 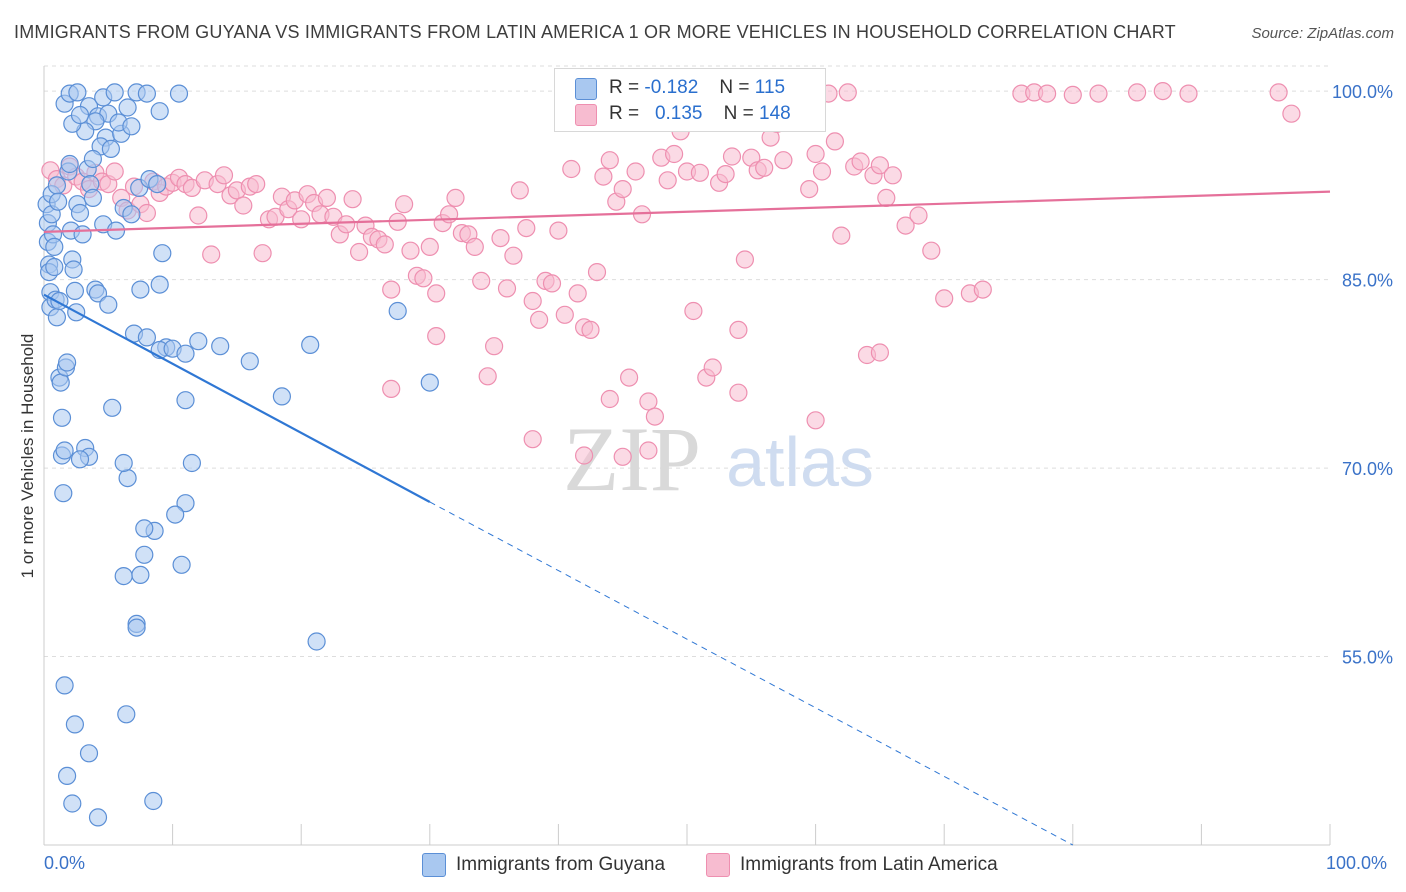 I want to click on chart-source: Source: ZipAtlas.com, so click(x=1322, y=33).